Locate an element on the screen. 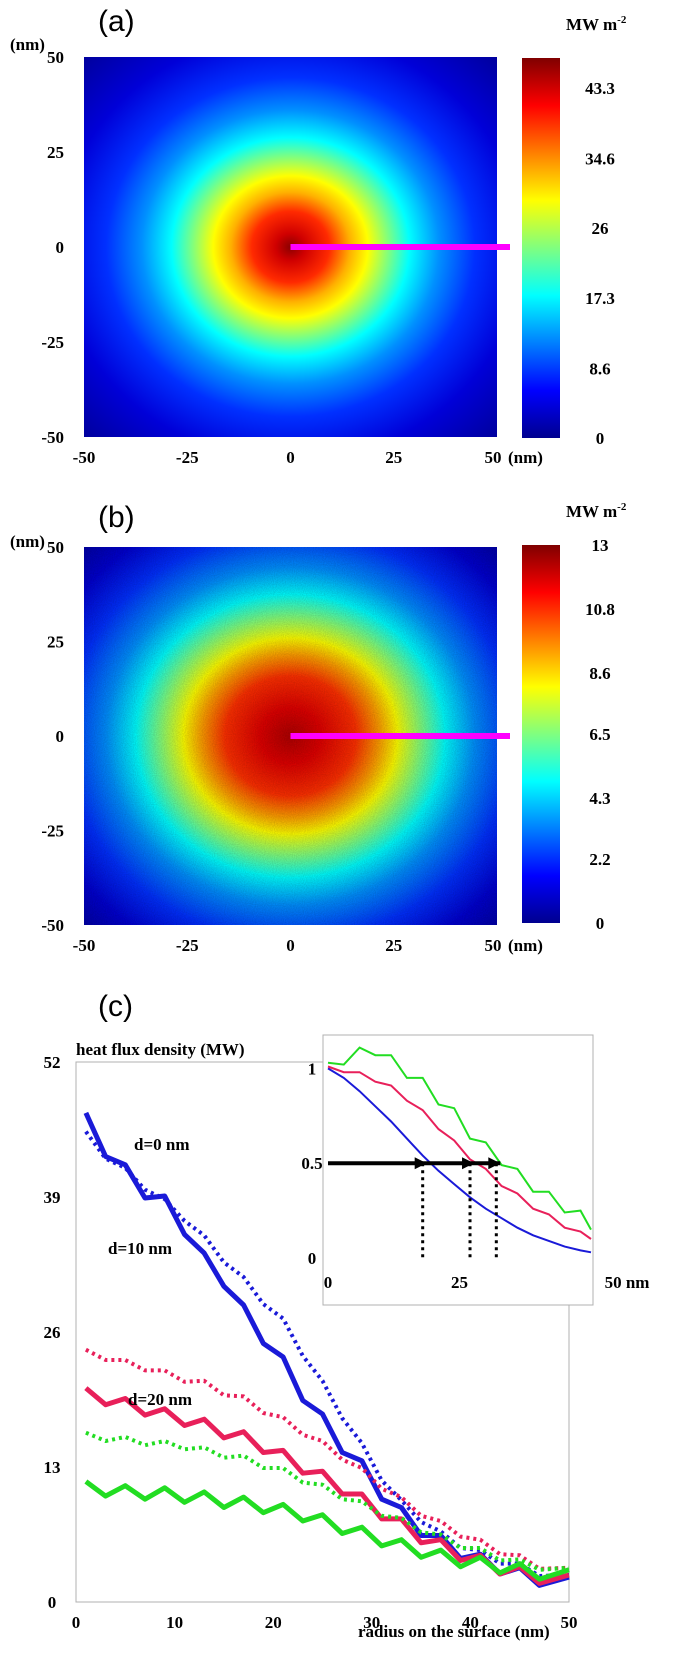  inset-chart: 10.50 0 25 50 nm is located at coordinates (475, 1170).